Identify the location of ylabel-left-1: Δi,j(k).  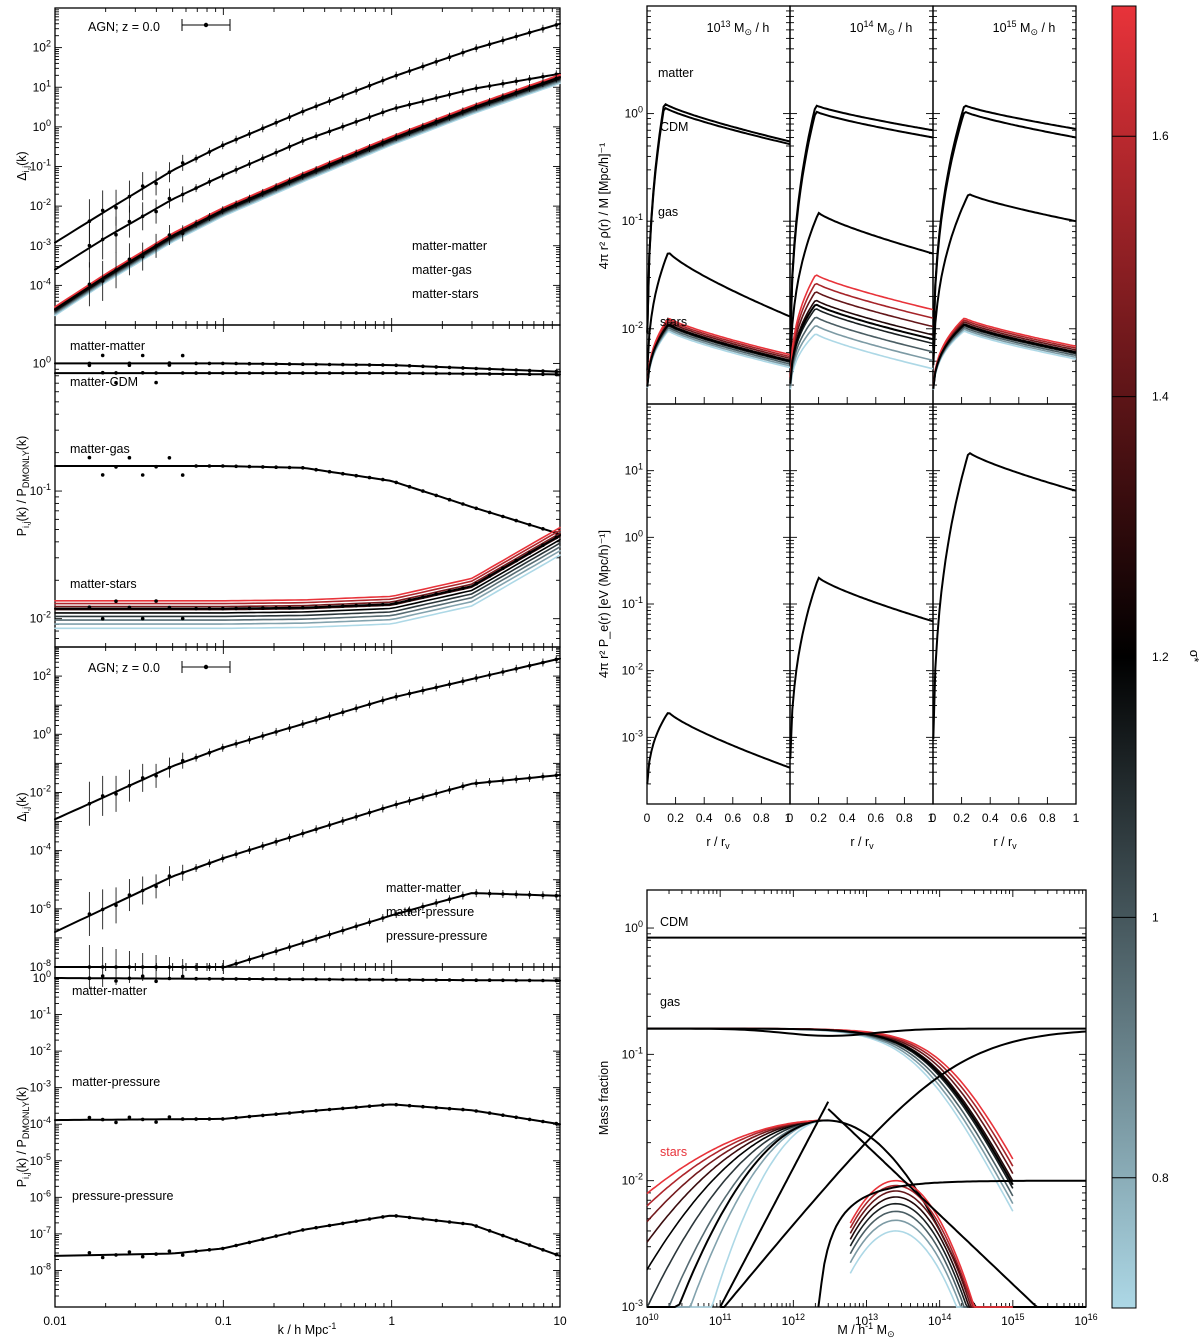
(23, 165).